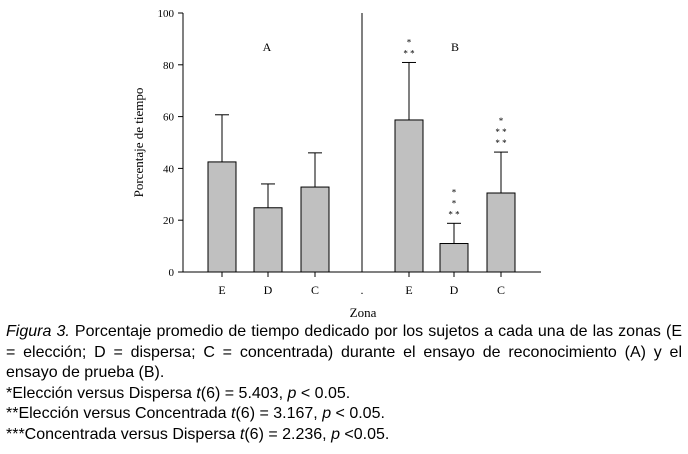 The height and width of the screenshot is (454, 688). What do you see at coordinates (315, 290) in the screenshot?
I see `x-tick-label-A-C: C` at bounding box center [315, 290].